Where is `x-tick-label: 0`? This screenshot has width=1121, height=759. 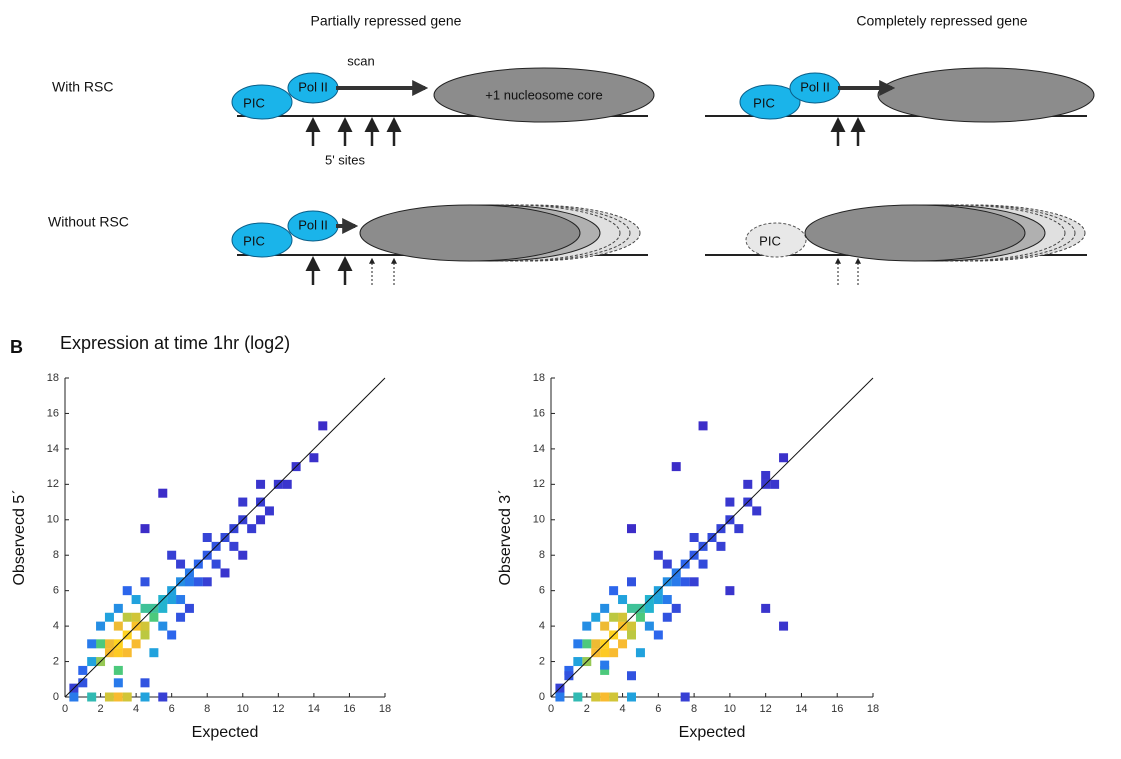
x-tick-label: 0 is located at coordinates (551, 709).